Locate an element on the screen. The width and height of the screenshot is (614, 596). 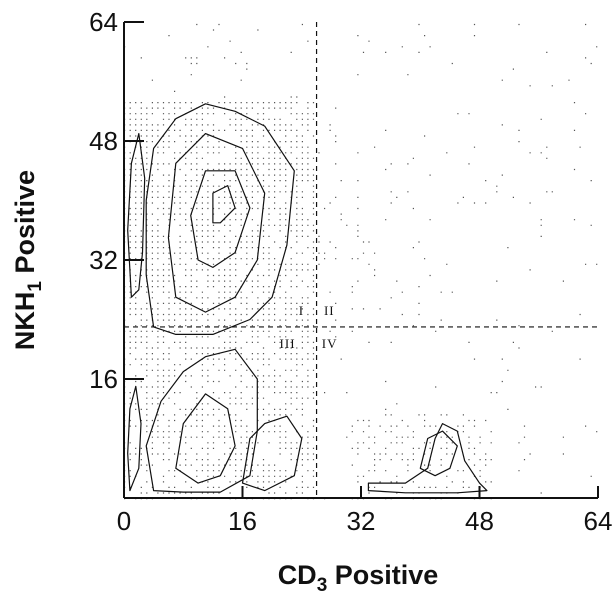
x-tick-label-0: 0 is located at coordinates (124, 521).